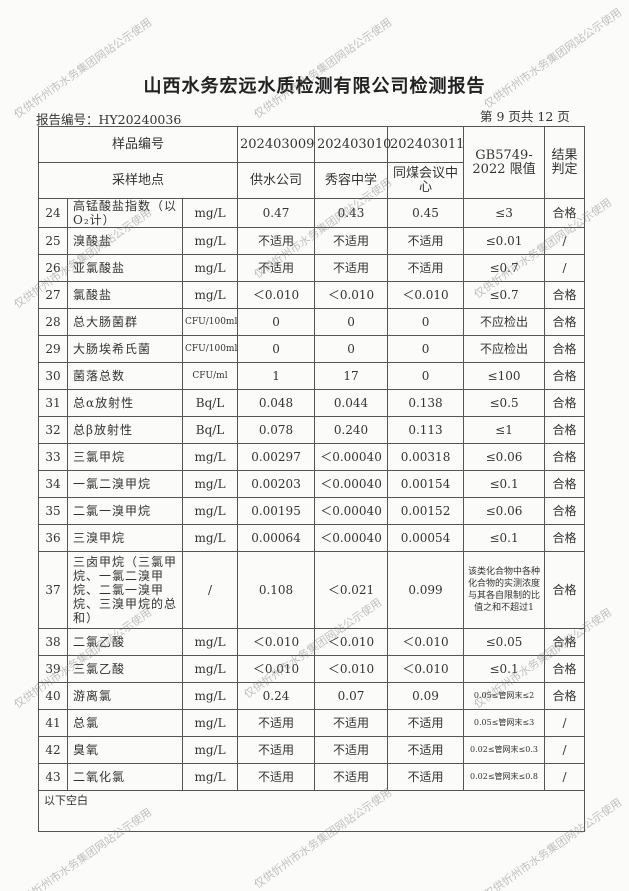 The image size is (629, 891). What do you see at coordinates (138, 144) in the screenshot?
I see `sample-no-label: 样品编号` at bounding box center [138, 144].